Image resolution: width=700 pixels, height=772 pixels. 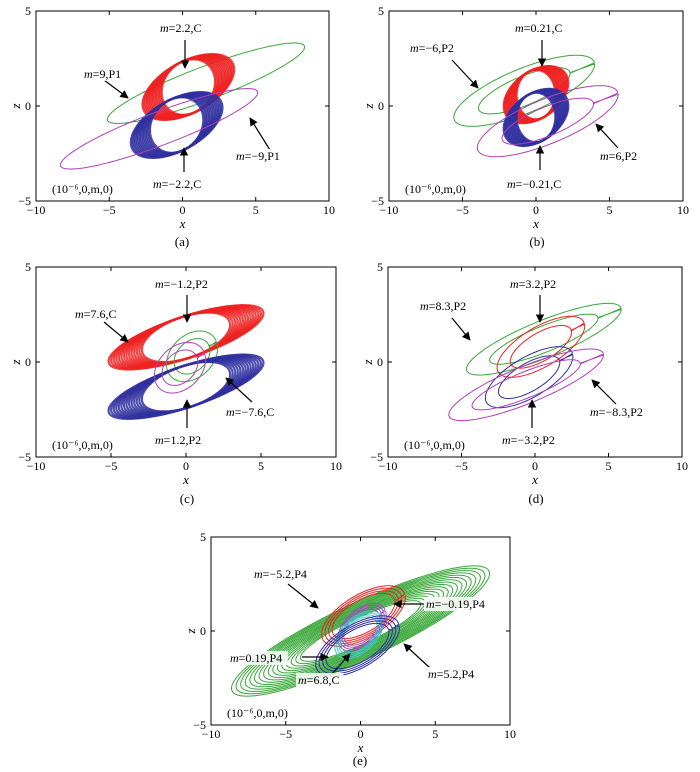 What do you see at coordinates (285, 574) in the screenshot?
I see `annotation-value: =−5.2,P4` at bounding box center [285, 574].